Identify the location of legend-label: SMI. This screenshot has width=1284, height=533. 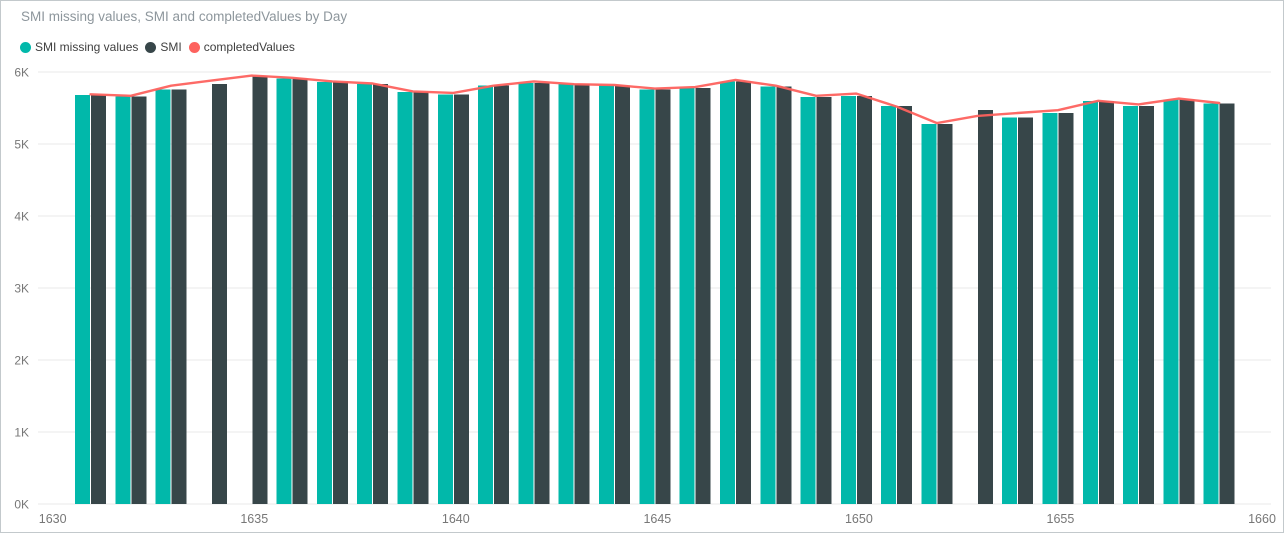
(171, 47).